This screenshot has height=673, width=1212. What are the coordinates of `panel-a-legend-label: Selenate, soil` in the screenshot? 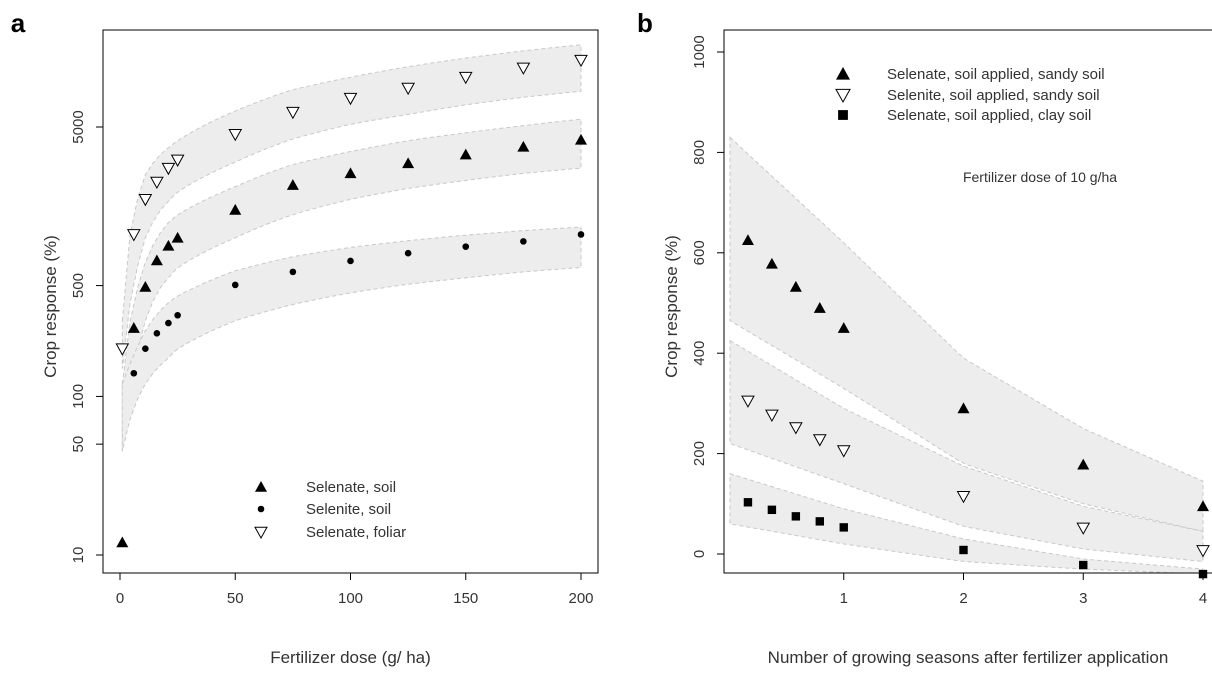 It's located at (351, 487).